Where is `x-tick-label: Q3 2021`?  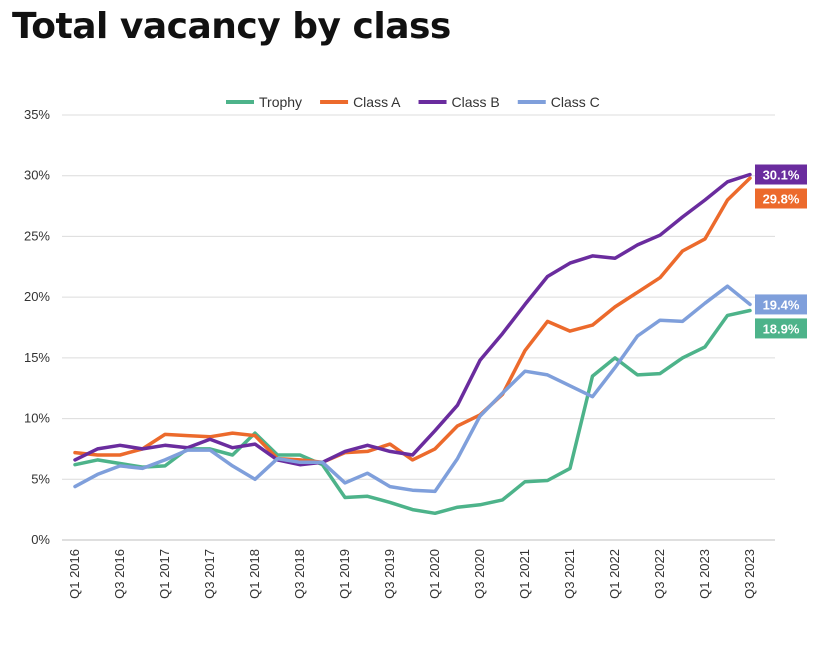 x-tick-label: Q3 2021 is located at coordinates (569, 574).